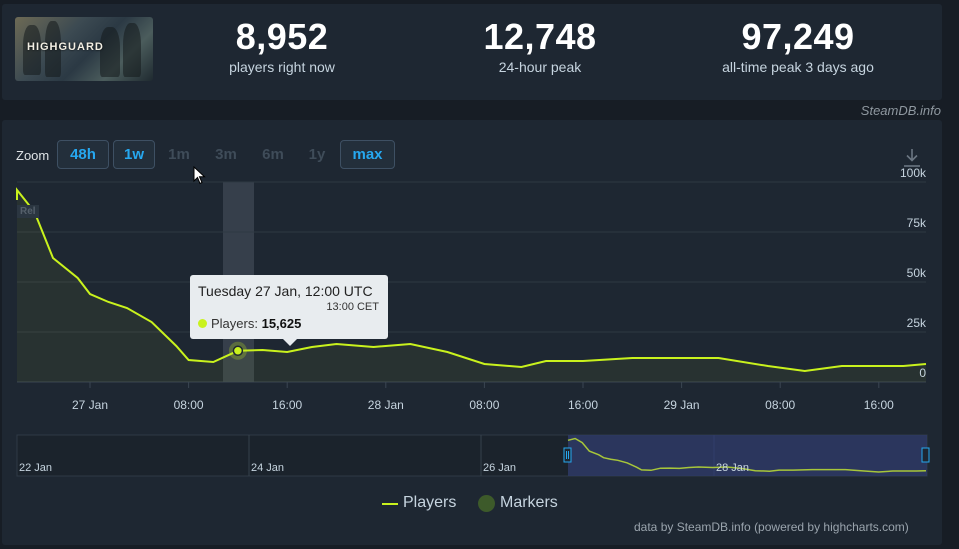 The image size is (959, 549). What do you see at coordinates (900, 110) in the screenshot?
I see `steamdb-credit: SteamDB.info` at bounding box center [900, 110].